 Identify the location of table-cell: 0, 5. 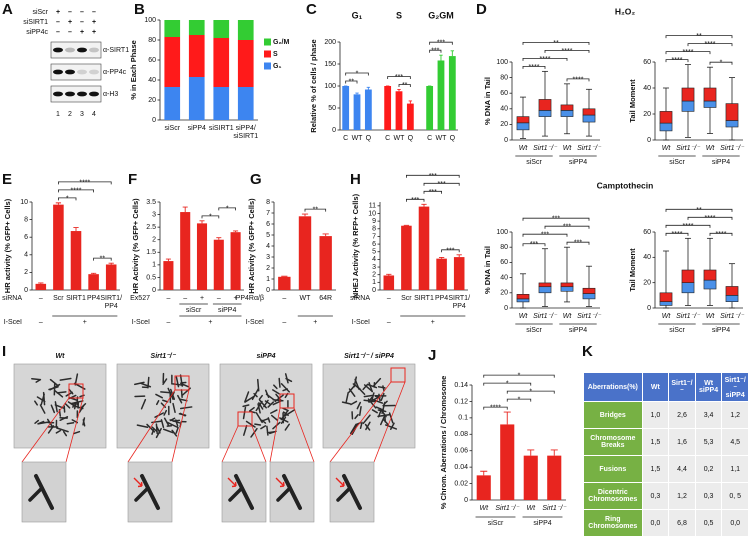
(735, 496).